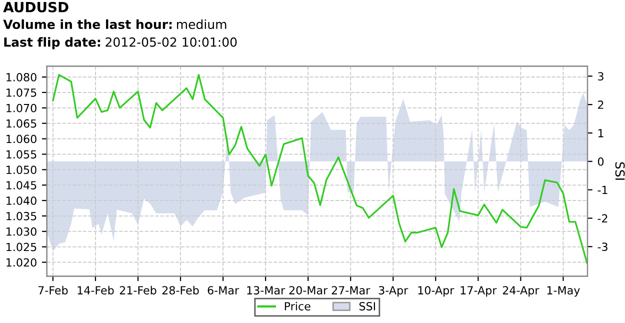  Describe the element at coordinates (224, 290) in the screenshot. I see `x-tick-label: 6-Mar` at that location.